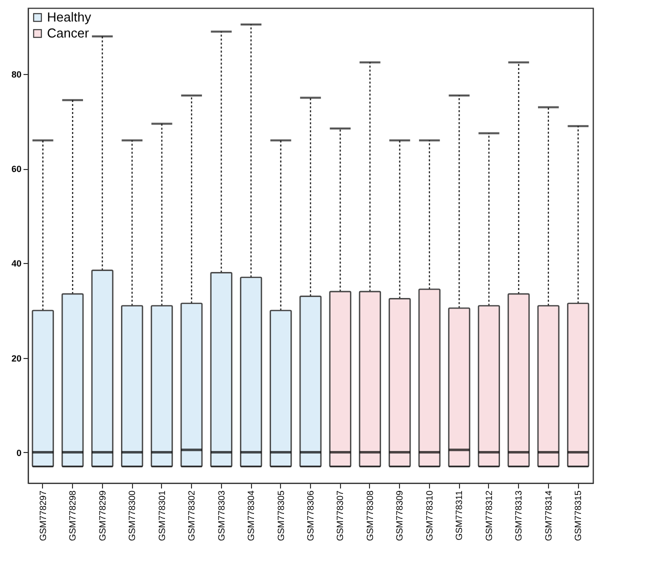  I want to click on x-tick-label: GSM778314, so click(548, 516).